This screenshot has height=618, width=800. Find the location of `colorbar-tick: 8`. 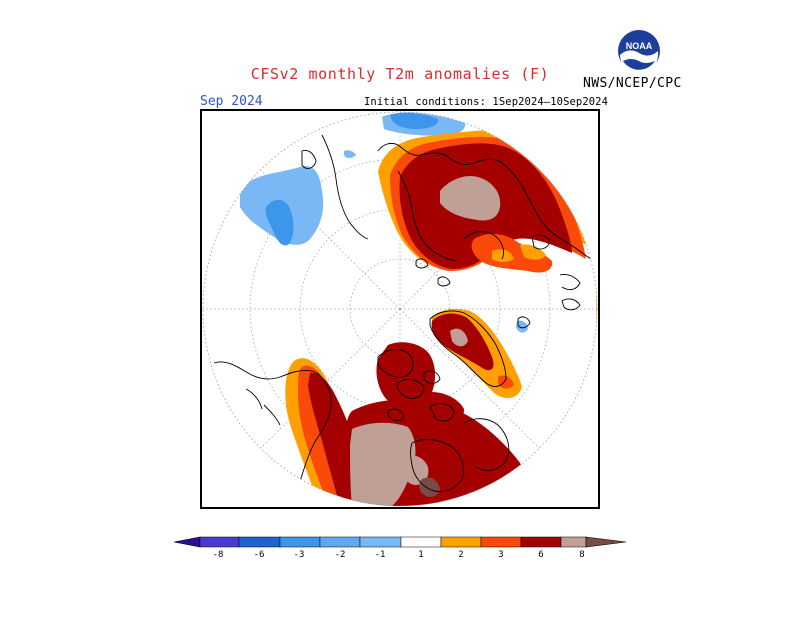

colorbar-tick: 8 is located at coordinates (581, 555).